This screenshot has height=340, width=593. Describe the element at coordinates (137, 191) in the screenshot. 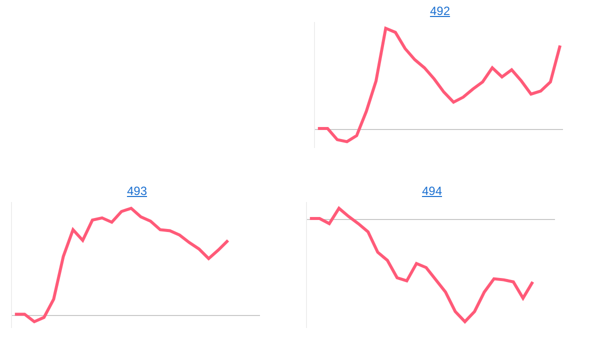

I see `chart-title: 493` at that location.